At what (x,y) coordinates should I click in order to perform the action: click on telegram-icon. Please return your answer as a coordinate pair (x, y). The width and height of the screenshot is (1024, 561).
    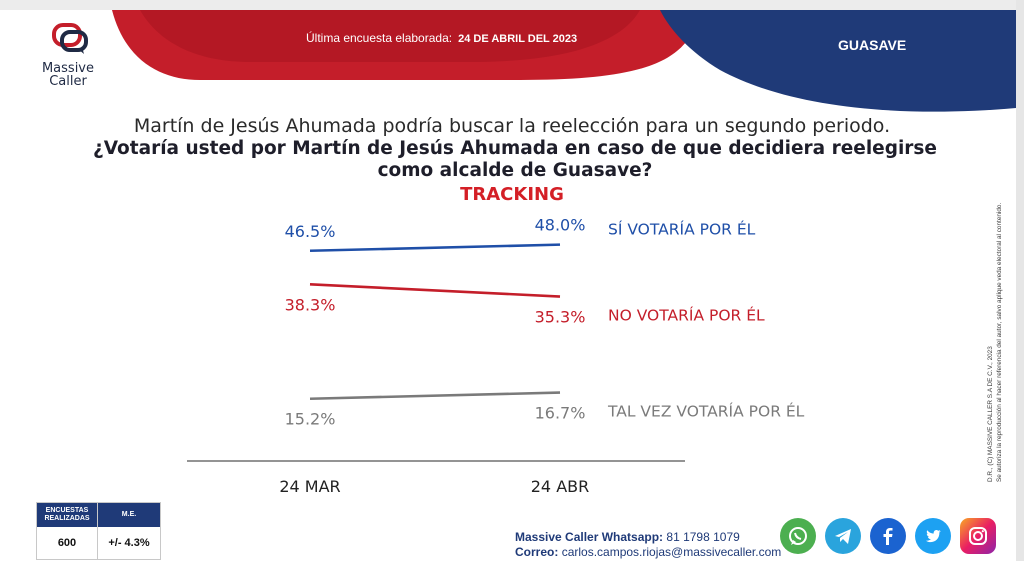
    Looking at the image, I should click on (843, 536).